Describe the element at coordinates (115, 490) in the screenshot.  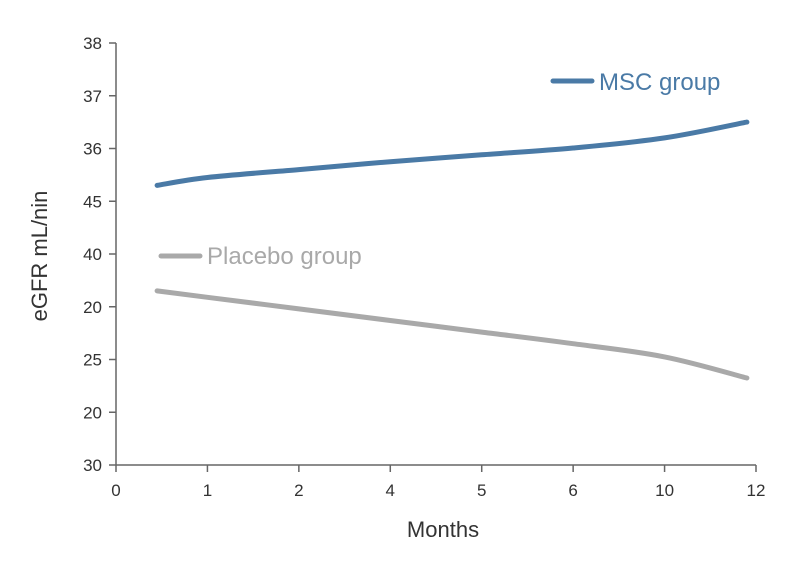
I see `x-tick-label: 0` at that location.